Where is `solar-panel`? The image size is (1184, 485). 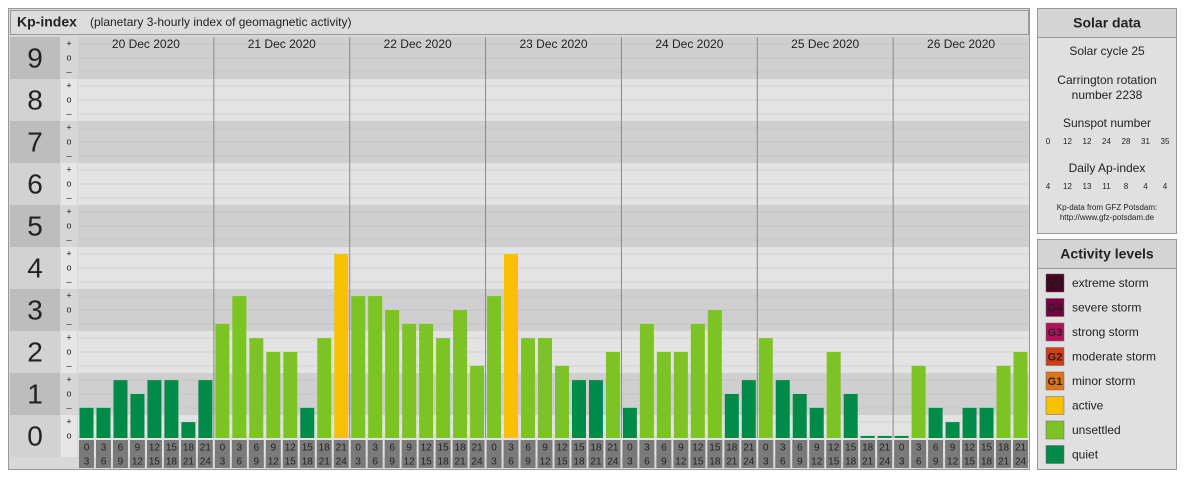
solar-panel is located at coordinates (1107, 121).